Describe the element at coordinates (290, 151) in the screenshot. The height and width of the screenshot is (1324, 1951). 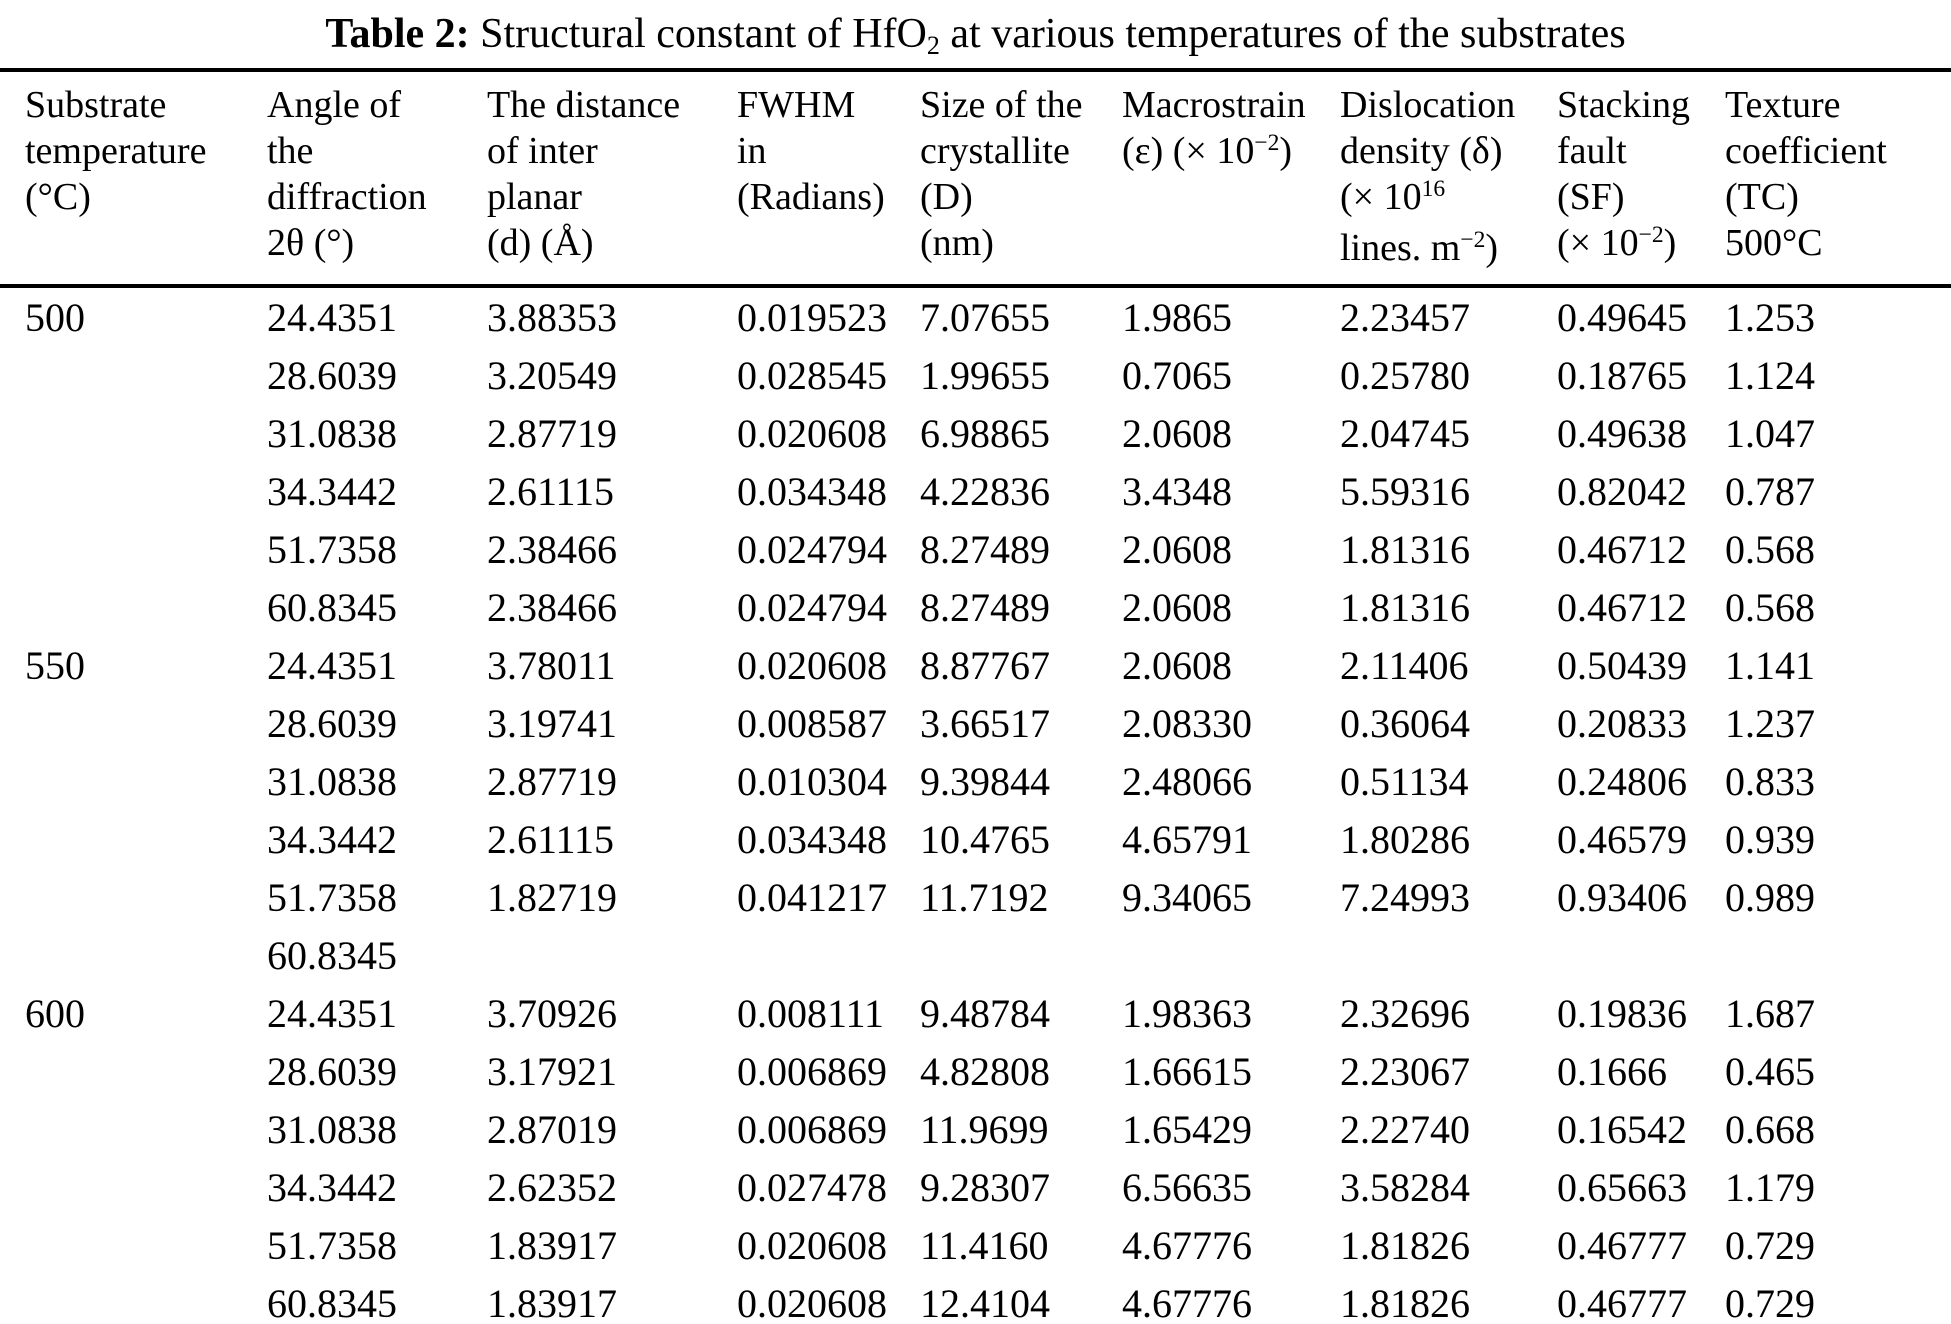
I see `column-header-line: the` at that location.